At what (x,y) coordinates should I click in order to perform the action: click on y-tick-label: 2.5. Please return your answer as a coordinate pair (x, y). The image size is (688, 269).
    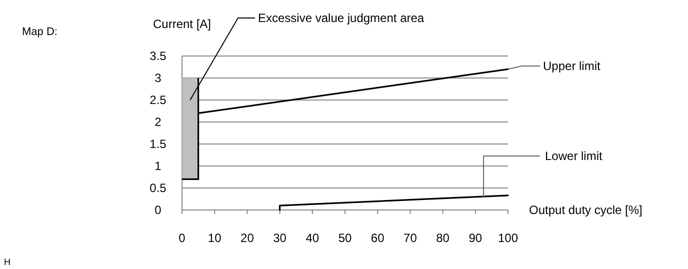
    Looking at the image, I should click on (158, 100).